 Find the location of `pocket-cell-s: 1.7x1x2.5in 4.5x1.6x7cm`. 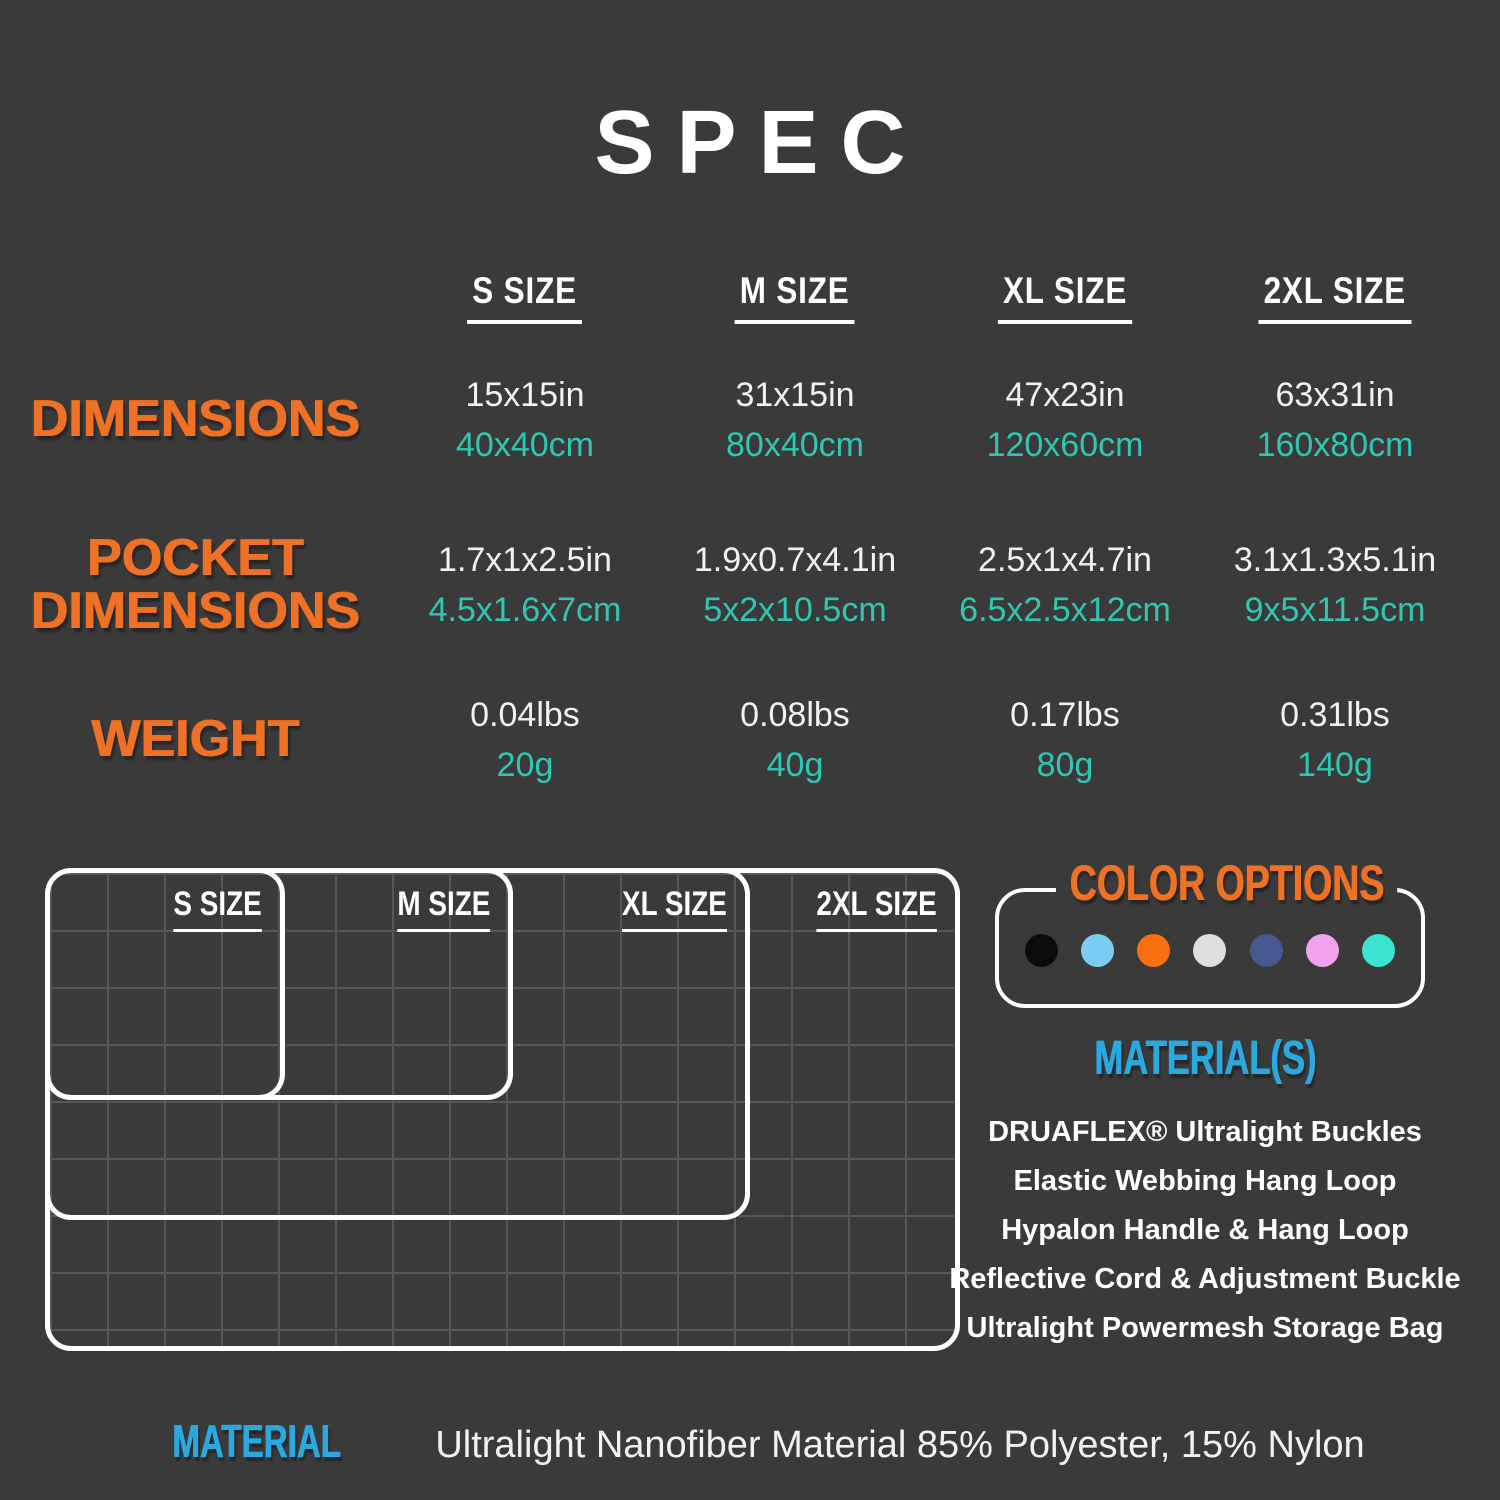

pocket-cell-s: 1.7x1x2.5in 4.5x1.6x7cm is located at coordinates (525, 585).